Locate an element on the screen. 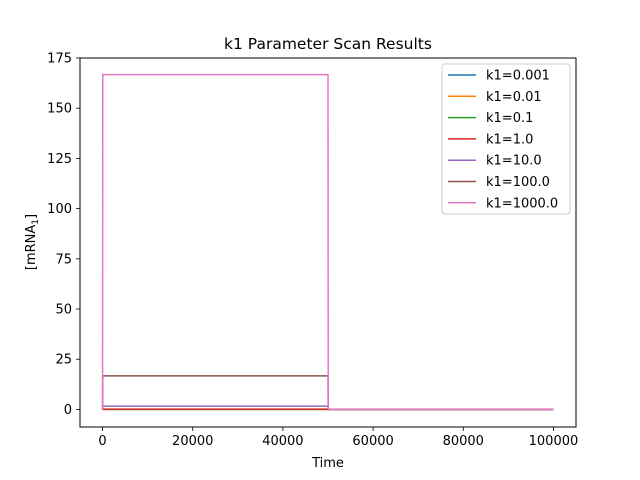 The width and height of the screenshot is (640, 480). legend-label-3: k1=1.0 is located at coordinates (509, 139).